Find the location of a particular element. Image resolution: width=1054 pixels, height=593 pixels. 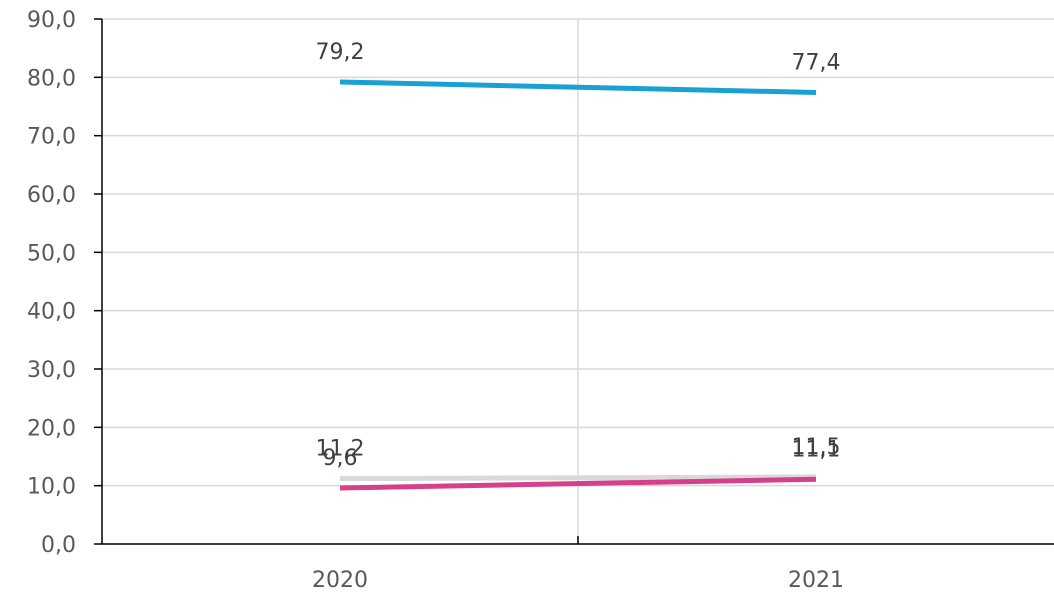

data-label: 11,1 is located at coordinates (816, 449).